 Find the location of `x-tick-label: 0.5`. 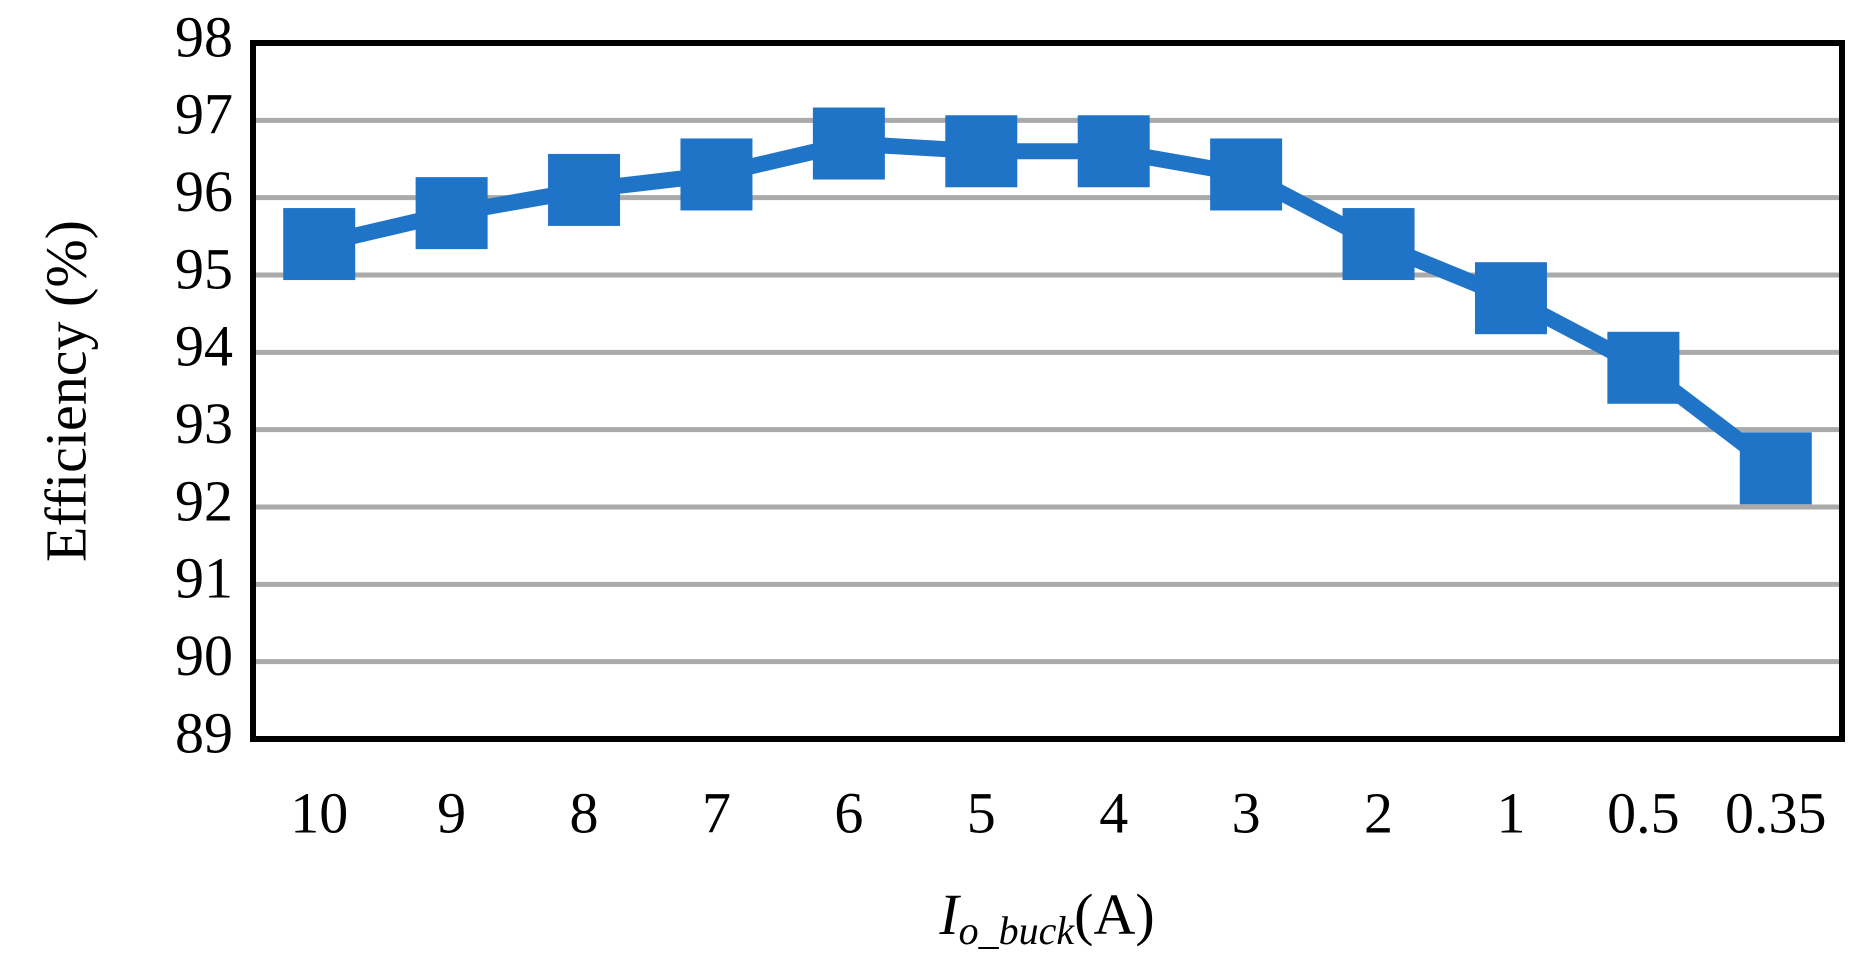

x-tick-label: 0.5 is located at coordinates (1643, 812).